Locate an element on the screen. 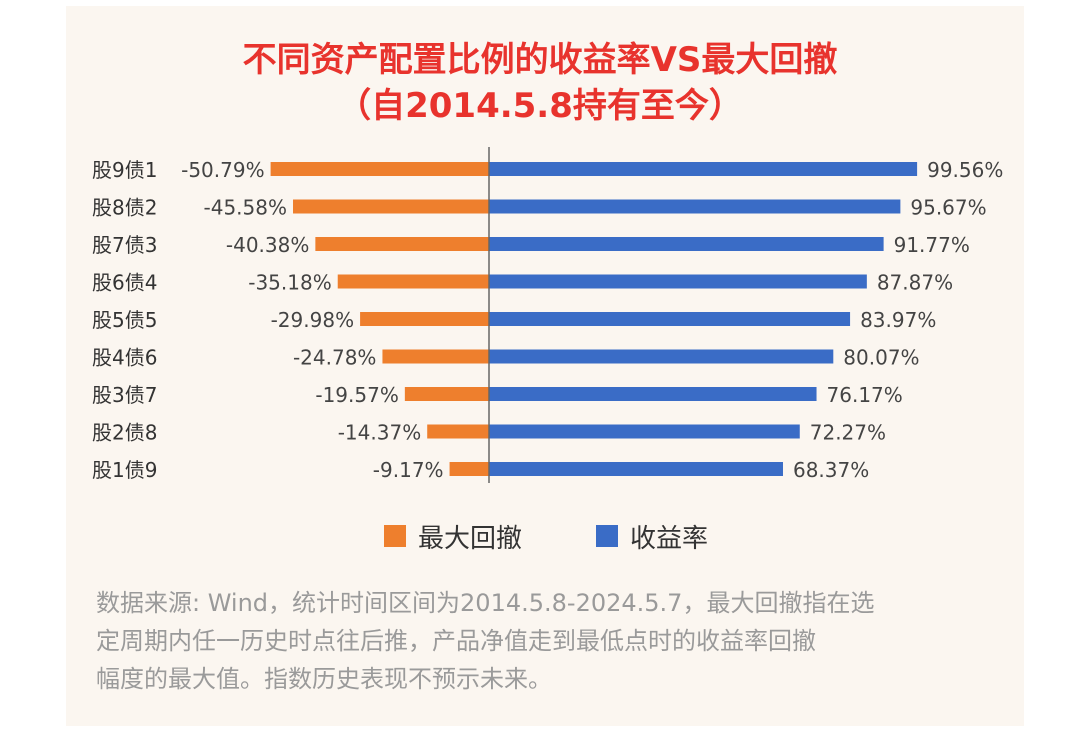  drawdown-value-label: -14.37% is located at coordinates (379, 433).